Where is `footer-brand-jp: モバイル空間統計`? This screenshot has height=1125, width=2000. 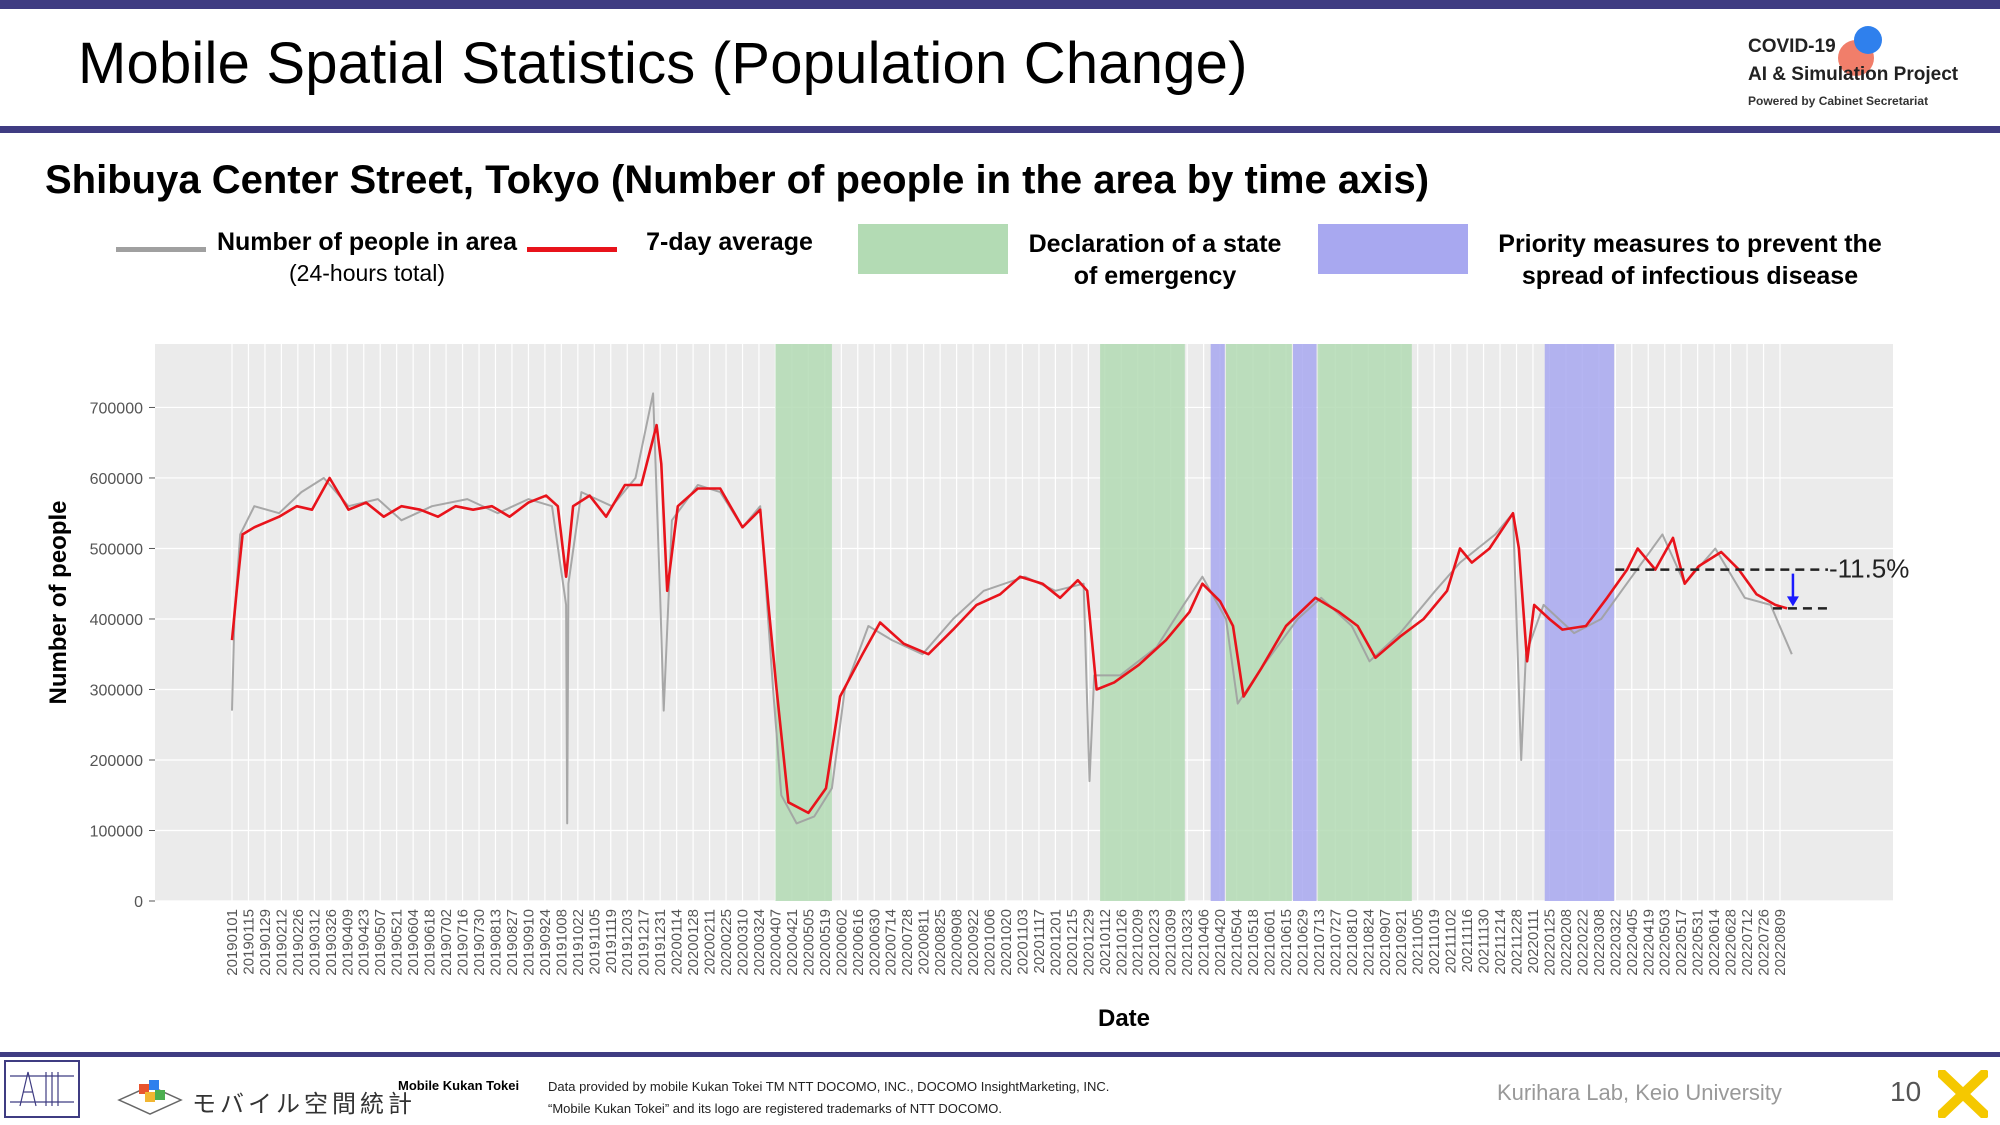 footer-brand-jp: モバイル空間統計 is located at coordinates (304, 1104).